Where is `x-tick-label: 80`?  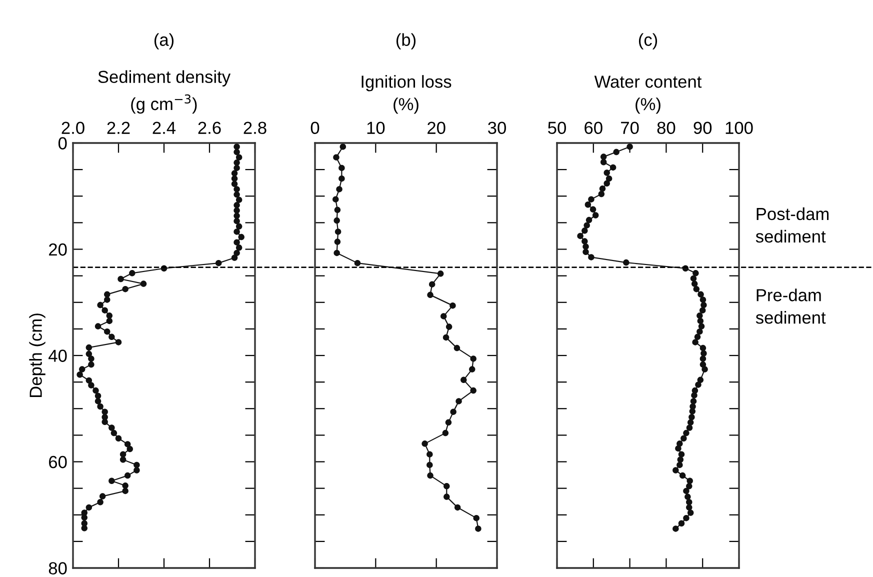
x-tick-label: 80 is located at coordinates (666, 128).